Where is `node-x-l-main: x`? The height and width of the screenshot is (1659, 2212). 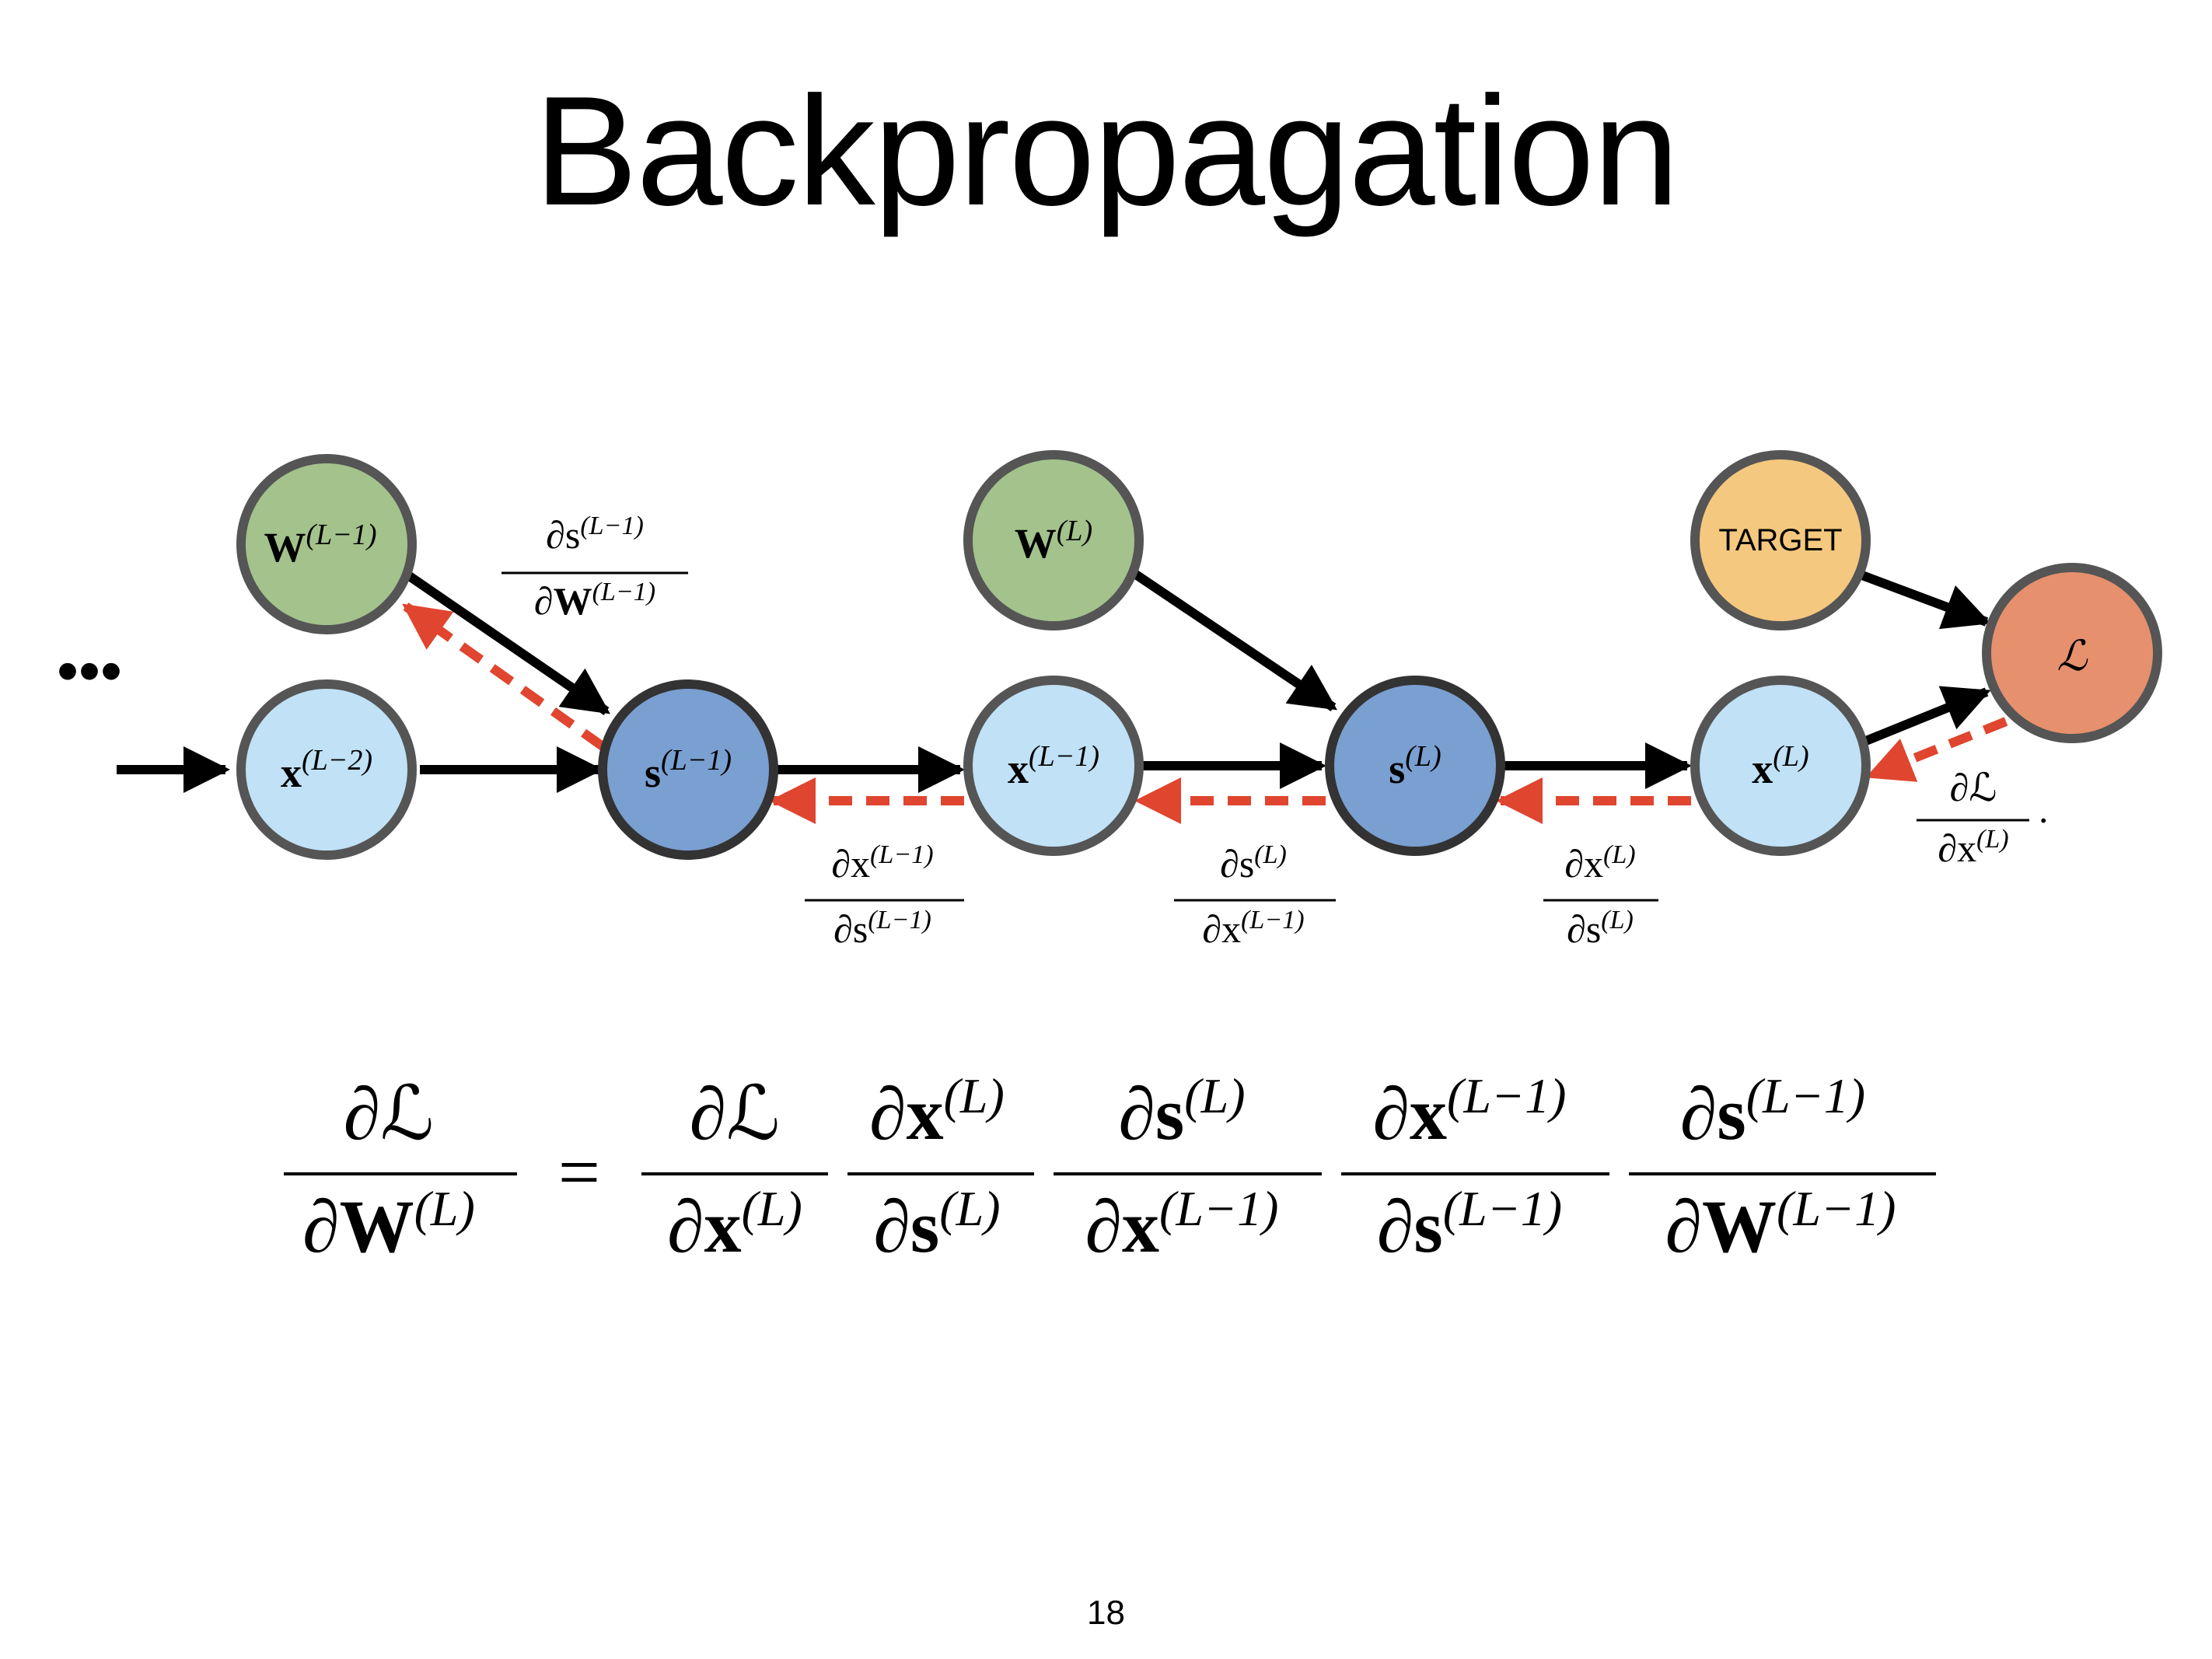
node-x-l-main: x is located at coordinates (1762, 769).